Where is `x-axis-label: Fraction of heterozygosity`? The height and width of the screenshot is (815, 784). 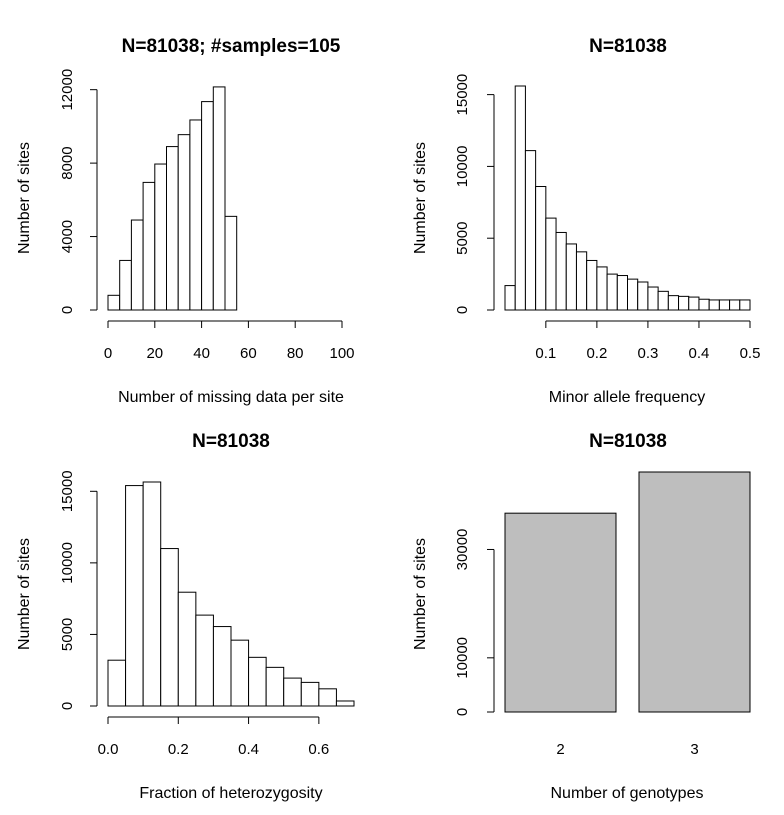 x-axis-label: Fraction of heterozygosity is located at coordinates (230, 793).